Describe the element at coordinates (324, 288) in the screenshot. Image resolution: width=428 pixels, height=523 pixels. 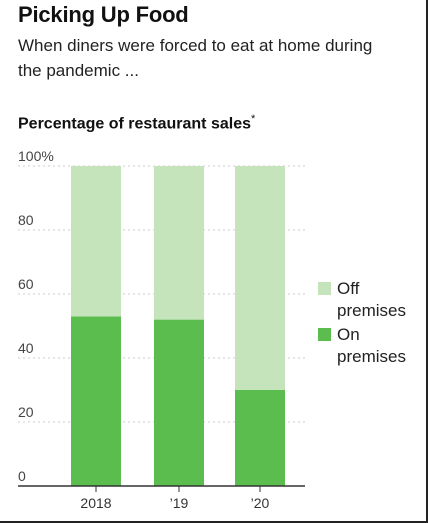
I see `legend-swatch-off-premises` at that location.